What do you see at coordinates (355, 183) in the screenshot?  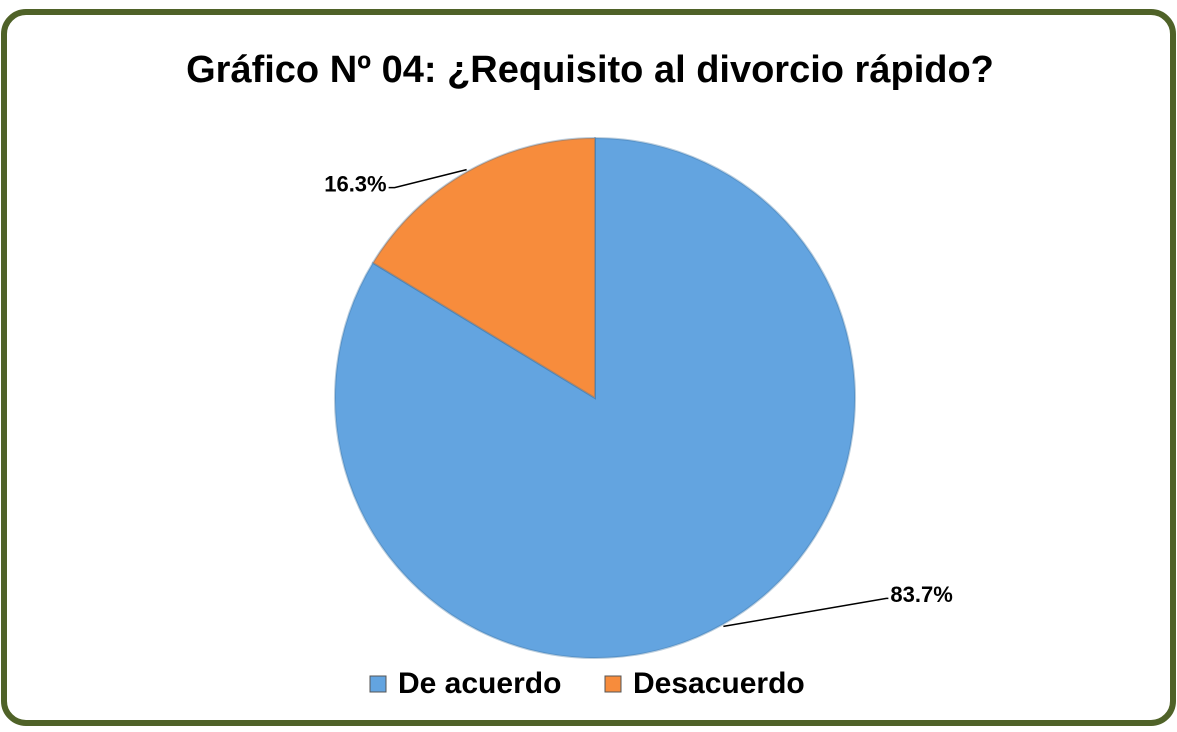 I see `data-label: 16.3%` at bounding box center [355, 183].